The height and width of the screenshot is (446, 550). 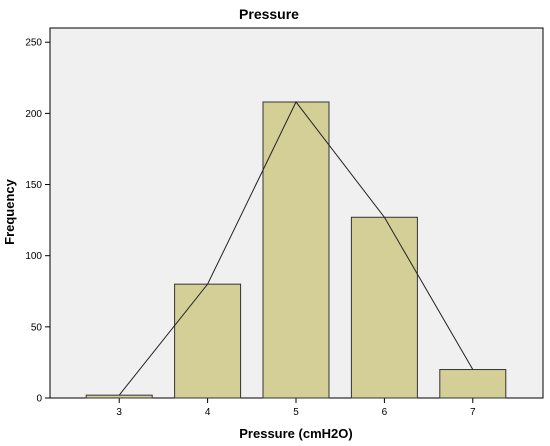 I want to click on y-tick-label: 150, so click(x=33, y=185).